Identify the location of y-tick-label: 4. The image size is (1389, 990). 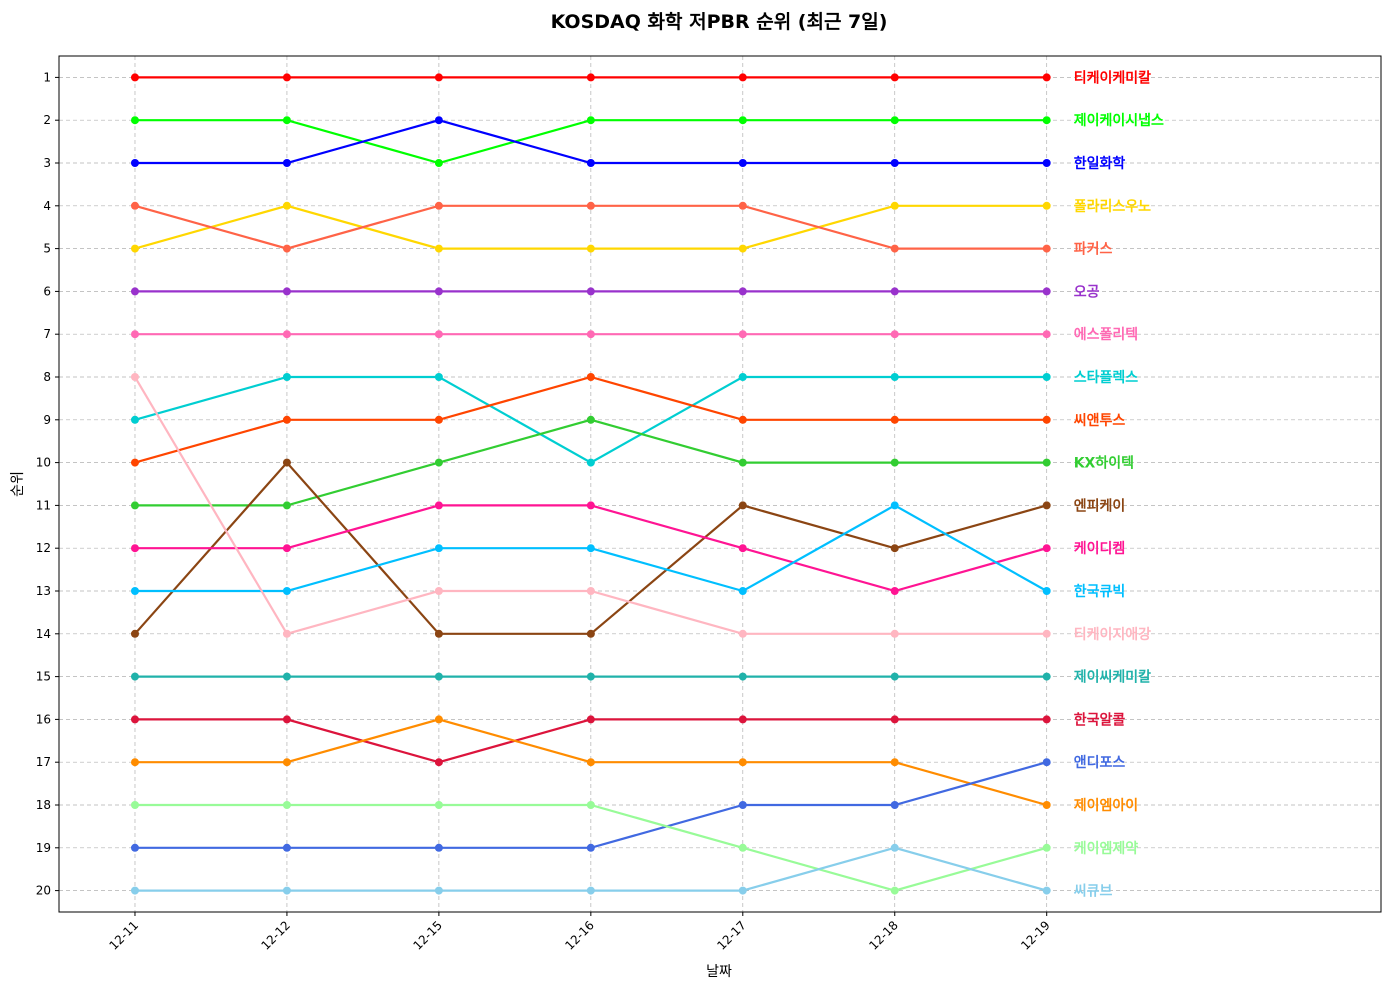
(47, 206).